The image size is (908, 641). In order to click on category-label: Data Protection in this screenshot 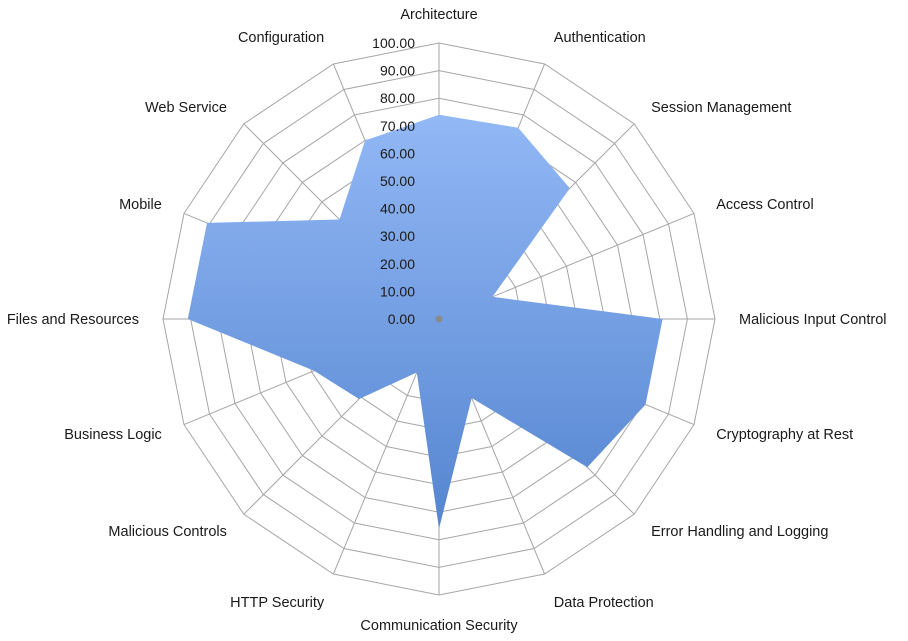, I will do `click(604, 603)`.